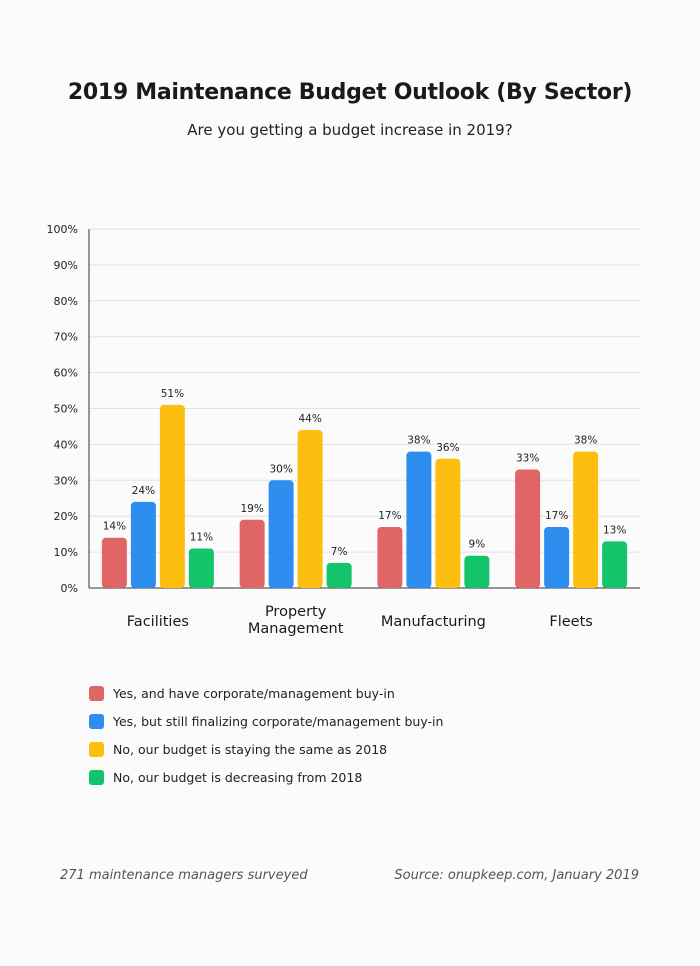  What do you see at coordinates (280, 469) in the screenshot?
I see `data-label: 30%` at bounding box center [280, 469].